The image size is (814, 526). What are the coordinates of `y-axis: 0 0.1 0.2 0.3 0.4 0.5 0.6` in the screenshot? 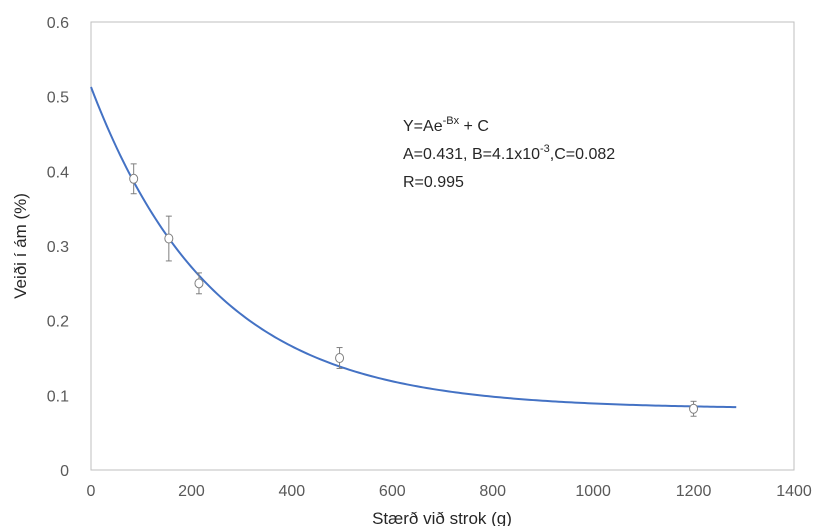 It's located at (58, 247).